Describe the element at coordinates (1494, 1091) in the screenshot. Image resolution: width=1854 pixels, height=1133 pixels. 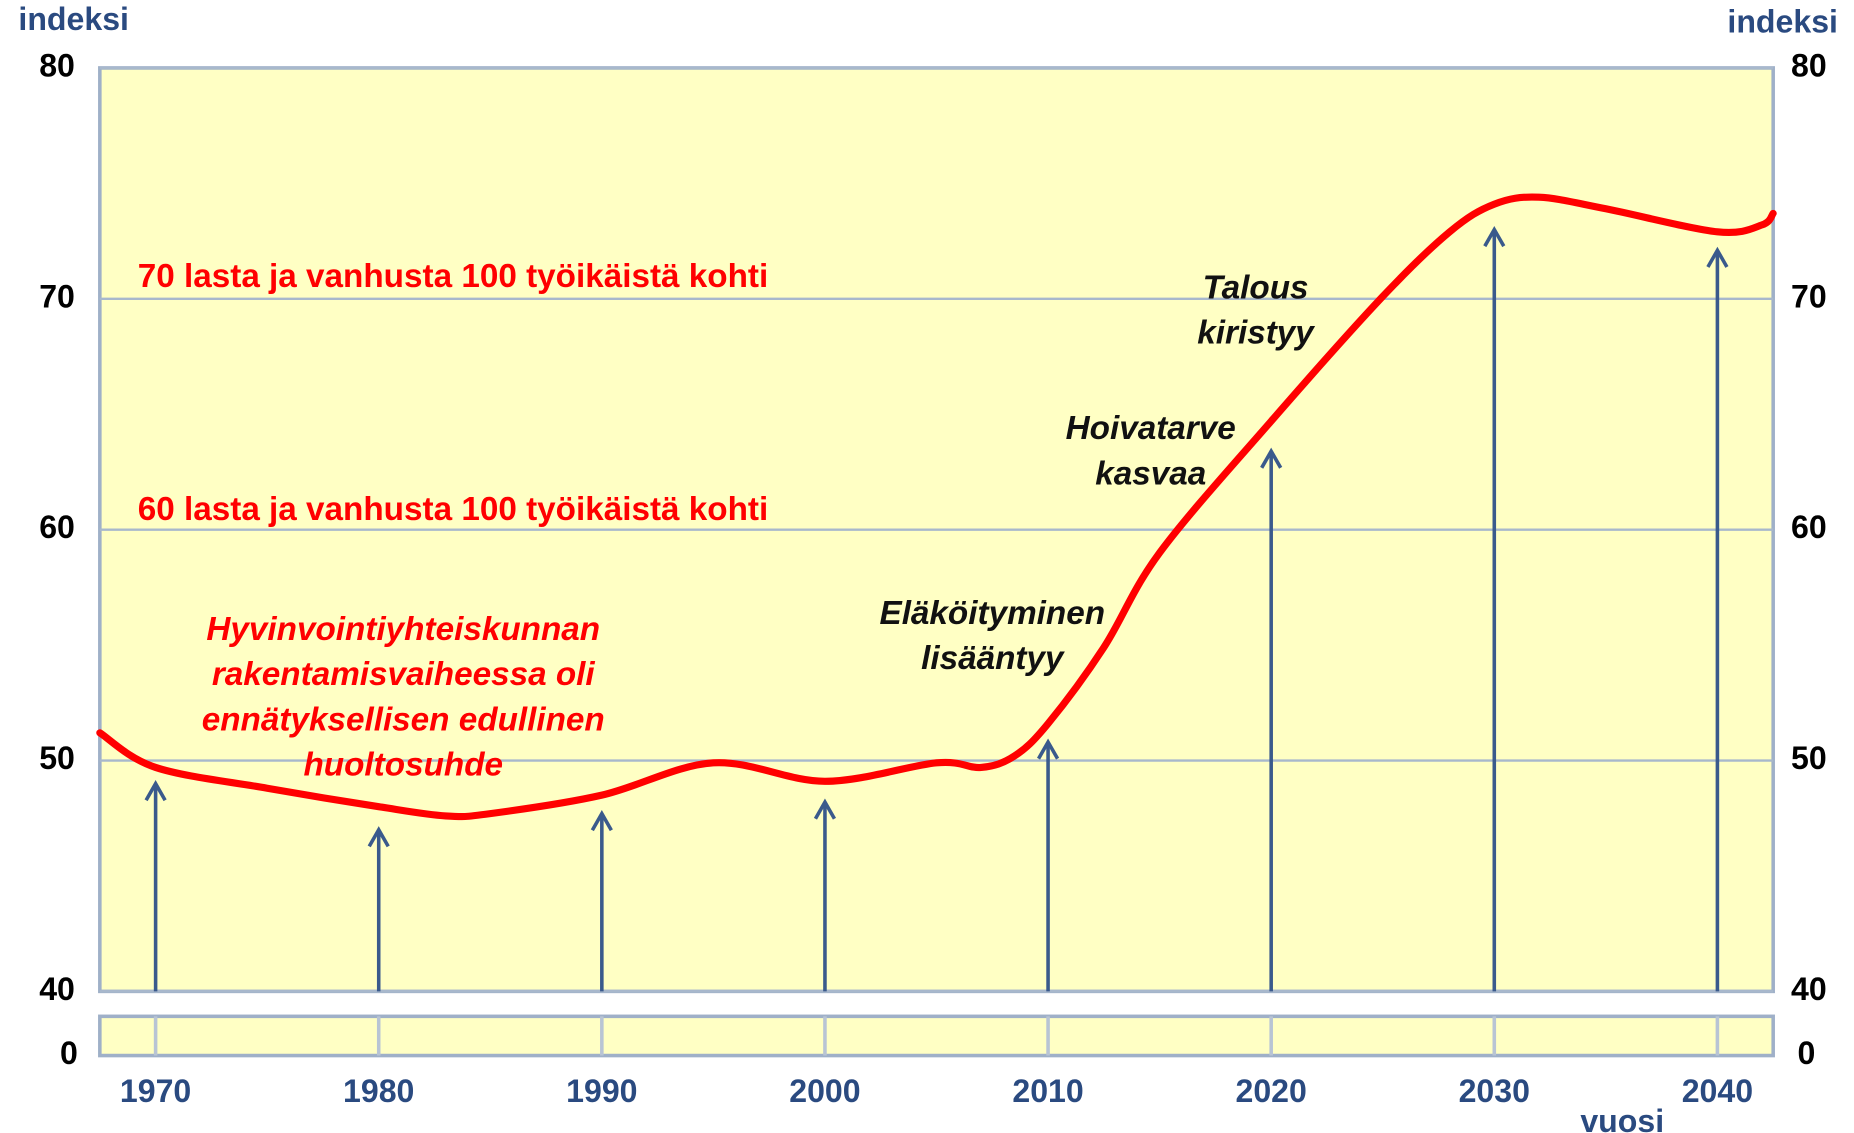
I see `x-tick-label: 2030` at that location.